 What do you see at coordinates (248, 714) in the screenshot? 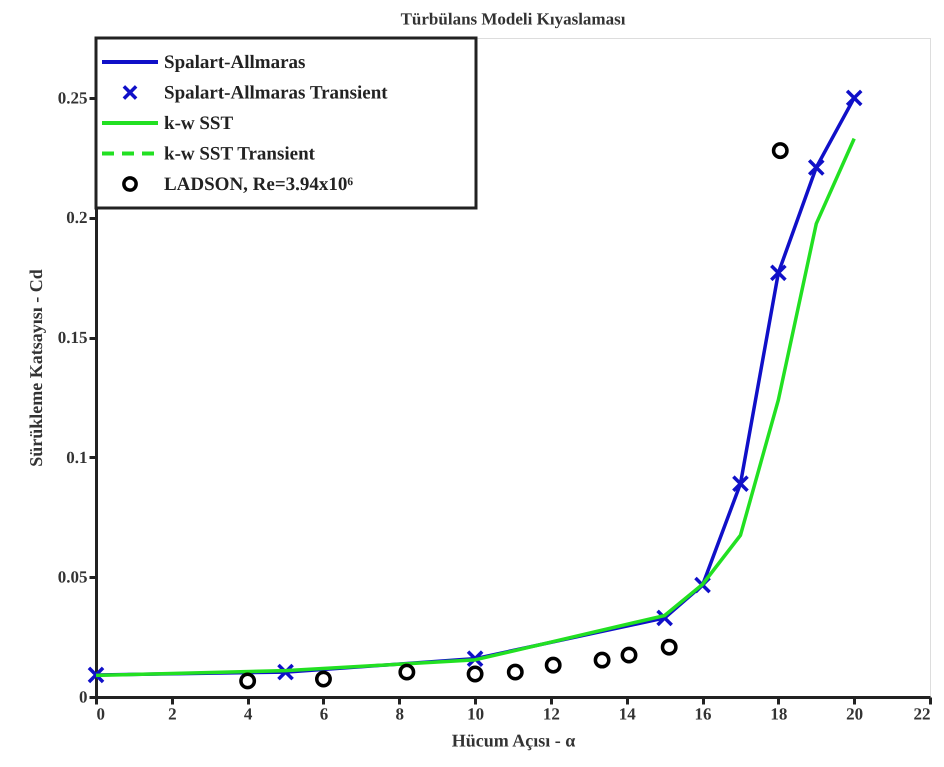
I see `x-tick-label: 4` at bounding box center [248, 714].